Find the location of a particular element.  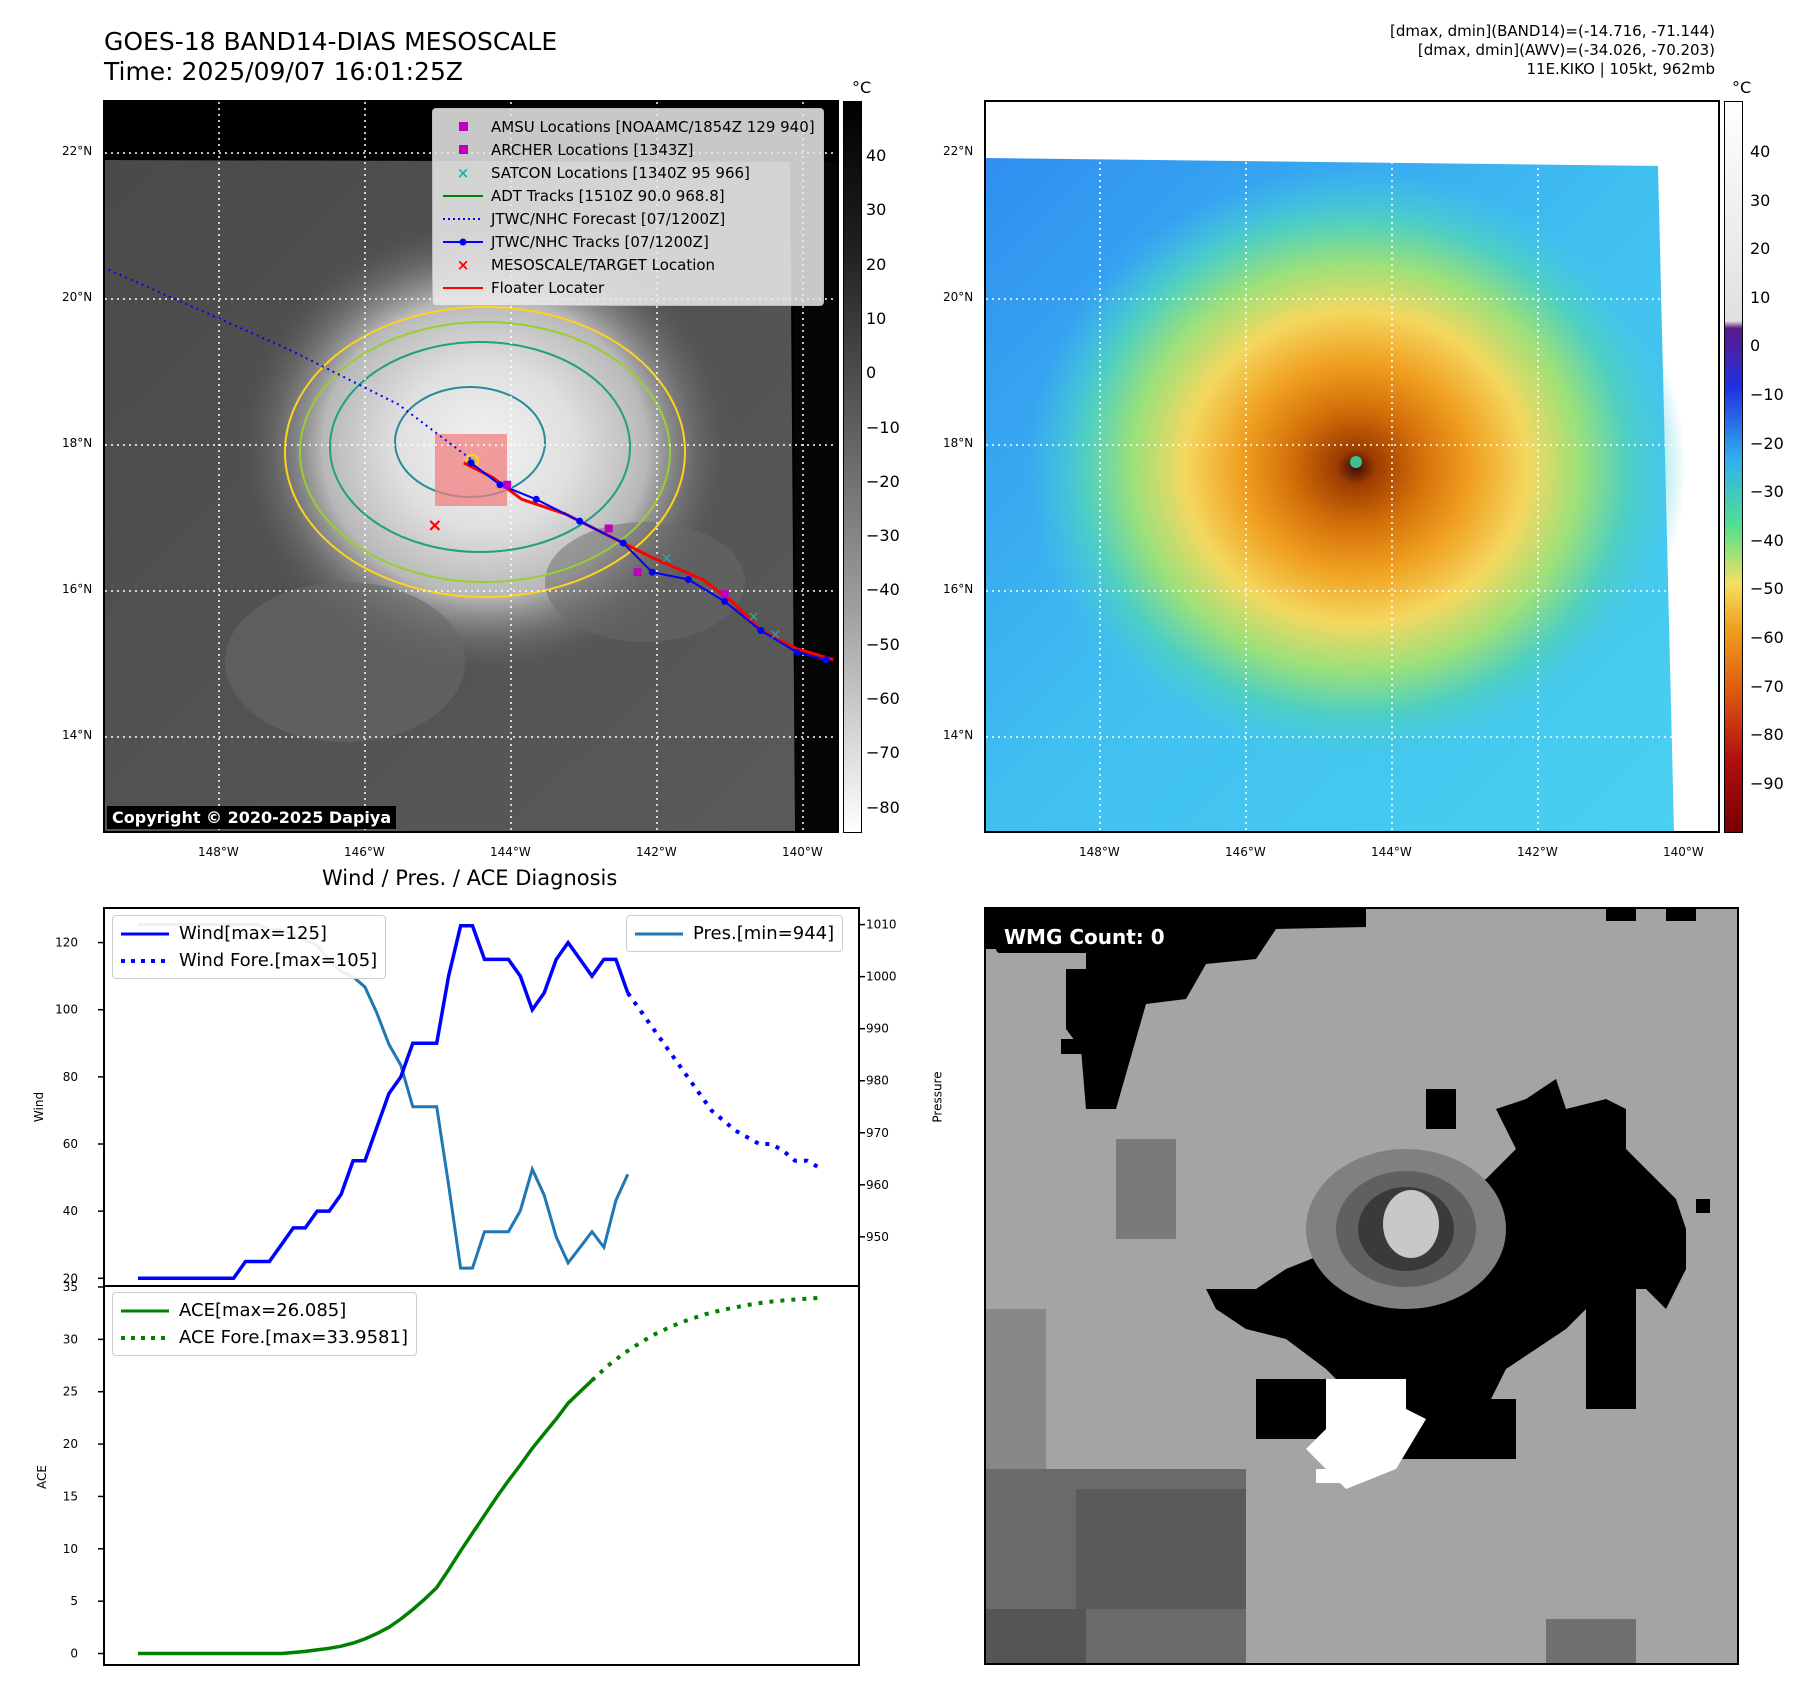

pressure-tick-label: 960 is located at coordinates (877, 1185).